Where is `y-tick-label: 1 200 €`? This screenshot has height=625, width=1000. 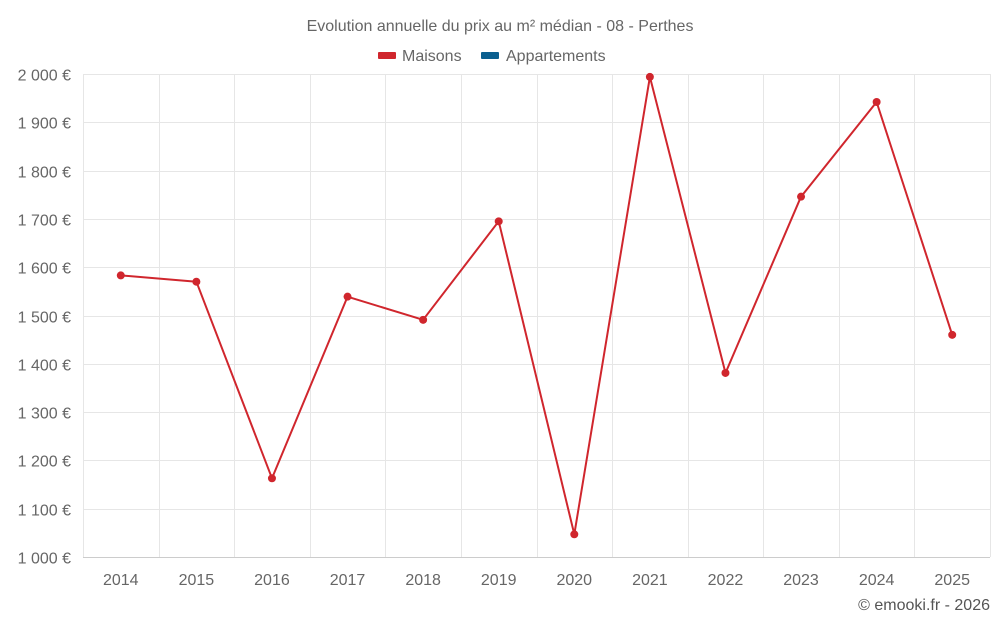 y-tick-label: 1 200 € is located at coordinates (44, 462).